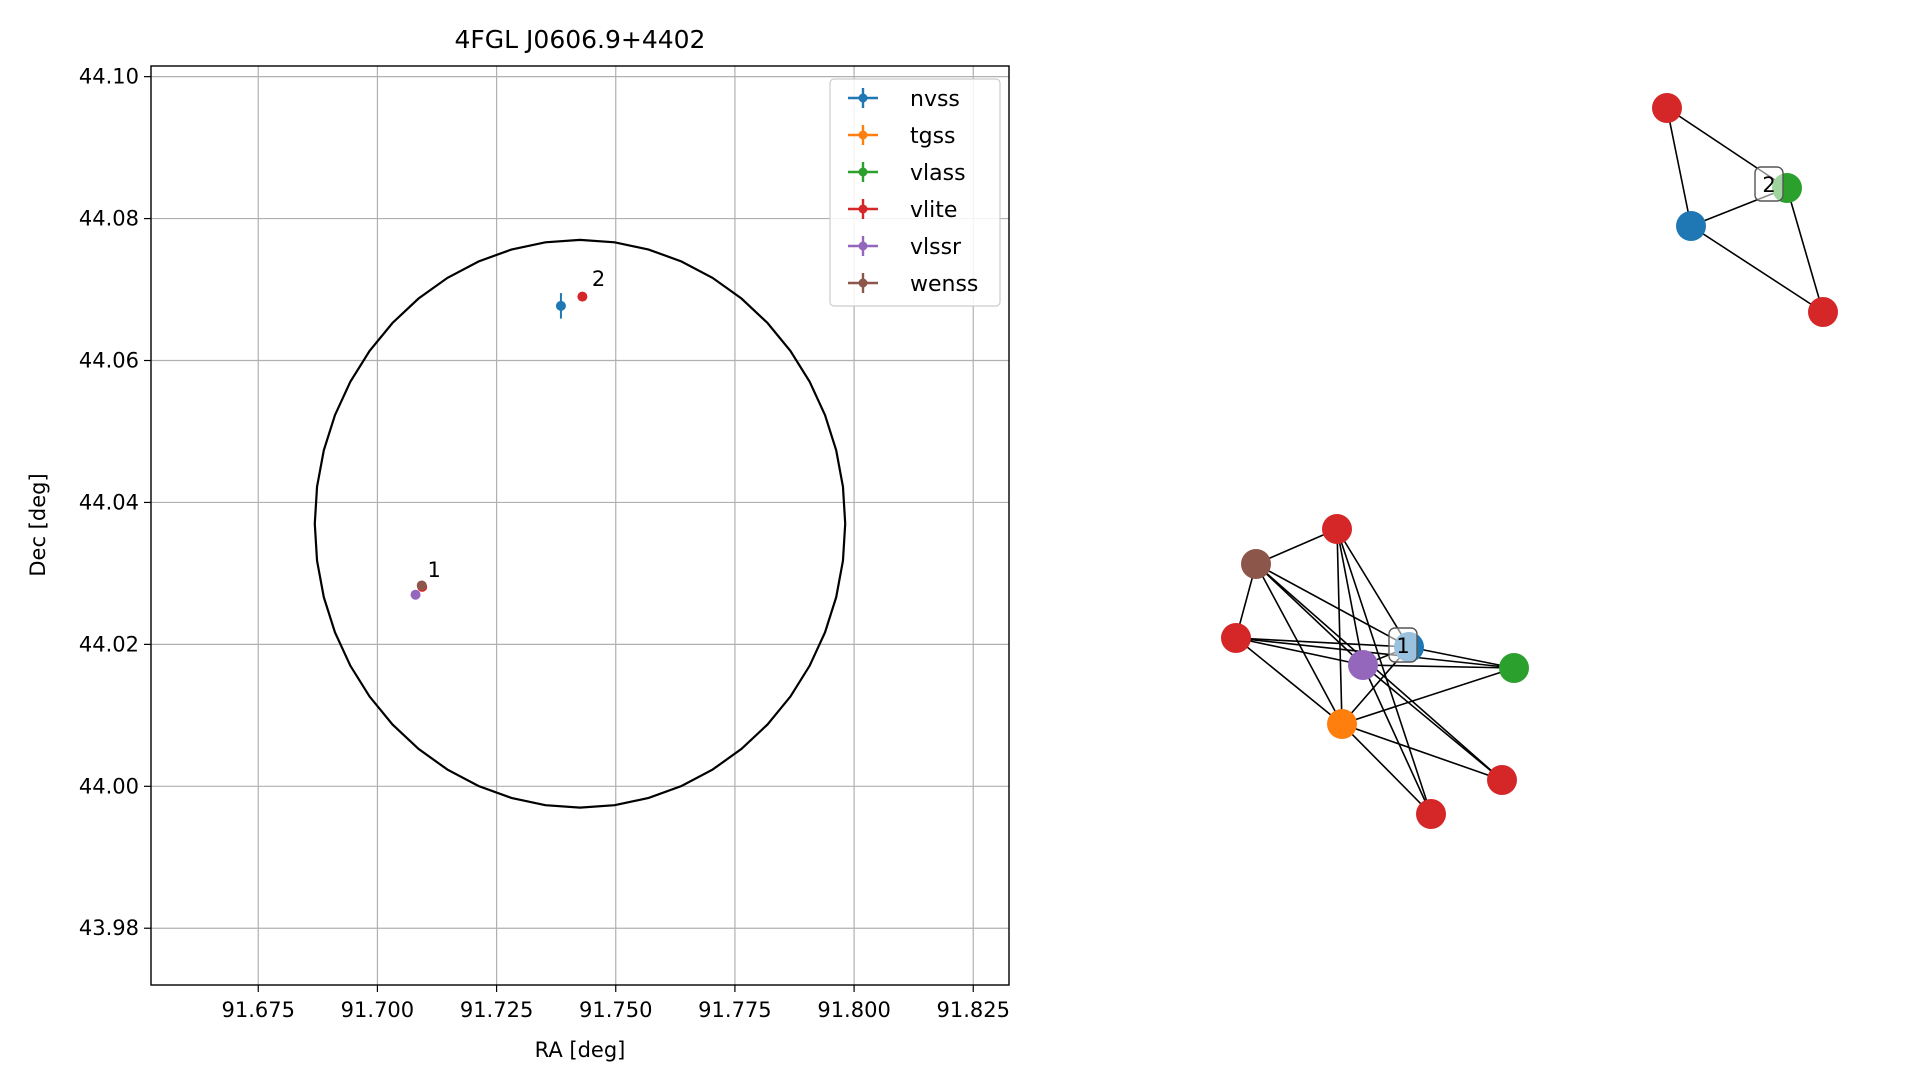  Describe the element at coordinates (863, 209) in the screenshot. I see `vlite-legend-marker` at that location.